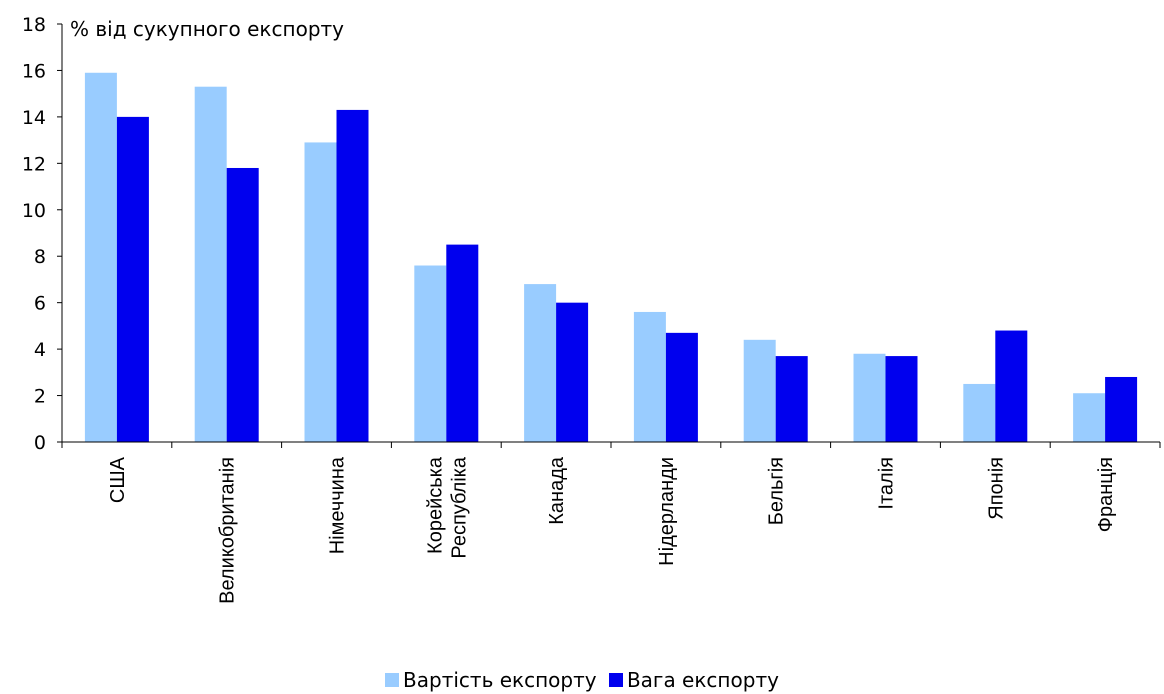 The height and width of the screenshot is (694, 1164). I want to click on x-category-label-6: Бельгія, so click(777, 491).